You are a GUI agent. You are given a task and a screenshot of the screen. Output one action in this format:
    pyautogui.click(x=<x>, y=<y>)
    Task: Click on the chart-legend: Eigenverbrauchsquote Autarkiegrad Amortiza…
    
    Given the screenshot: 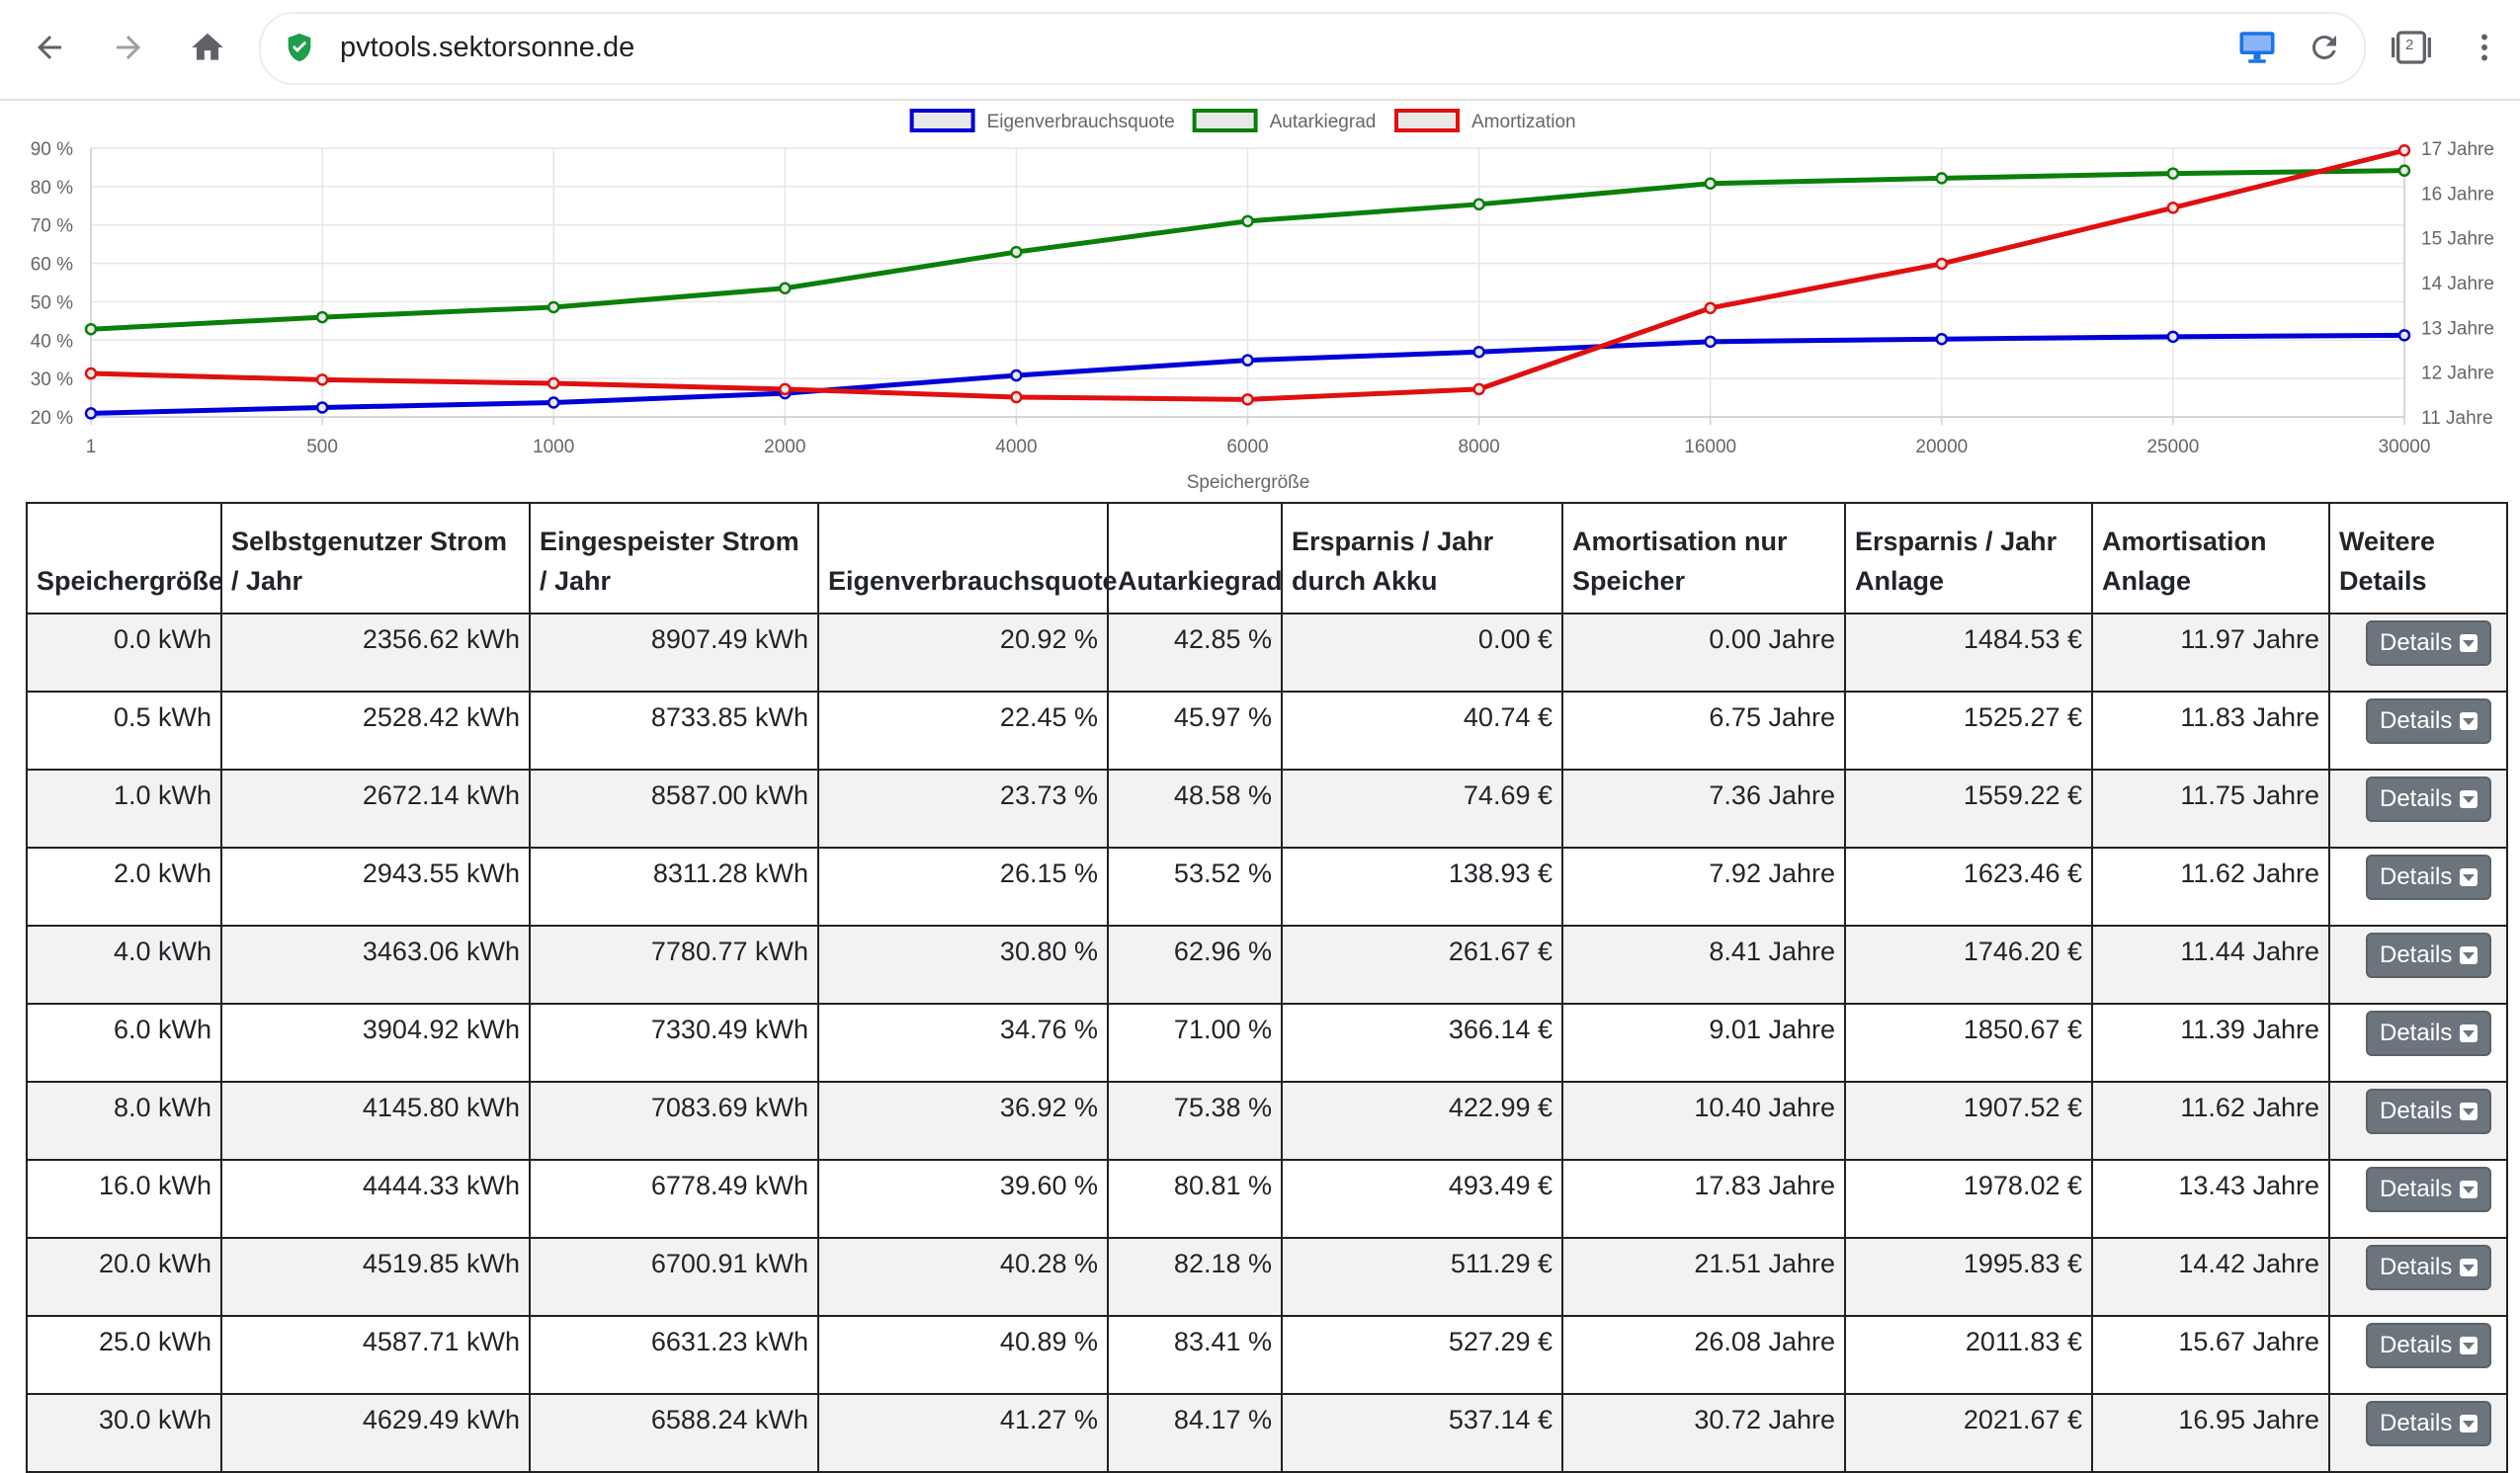 What is the action you would take?
    pyautogui.click(x=1242, y=120)
    